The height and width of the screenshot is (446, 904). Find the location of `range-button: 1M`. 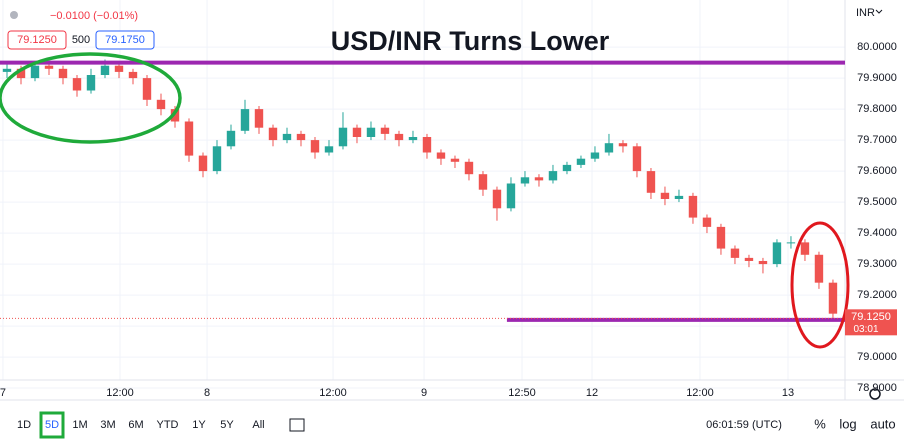

range-button: 1M is located at coordinates (79, 425).